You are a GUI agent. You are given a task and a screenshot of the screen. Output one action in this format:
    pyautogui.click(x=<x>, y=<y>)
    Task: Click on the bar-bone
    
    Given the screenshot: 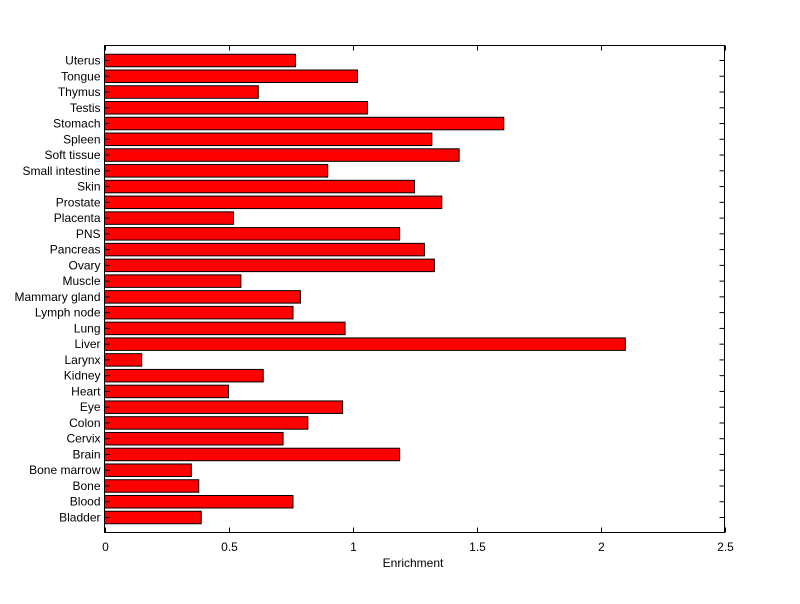 What is the action you would take?
    pyautogui.click(x=152, y=486)
    